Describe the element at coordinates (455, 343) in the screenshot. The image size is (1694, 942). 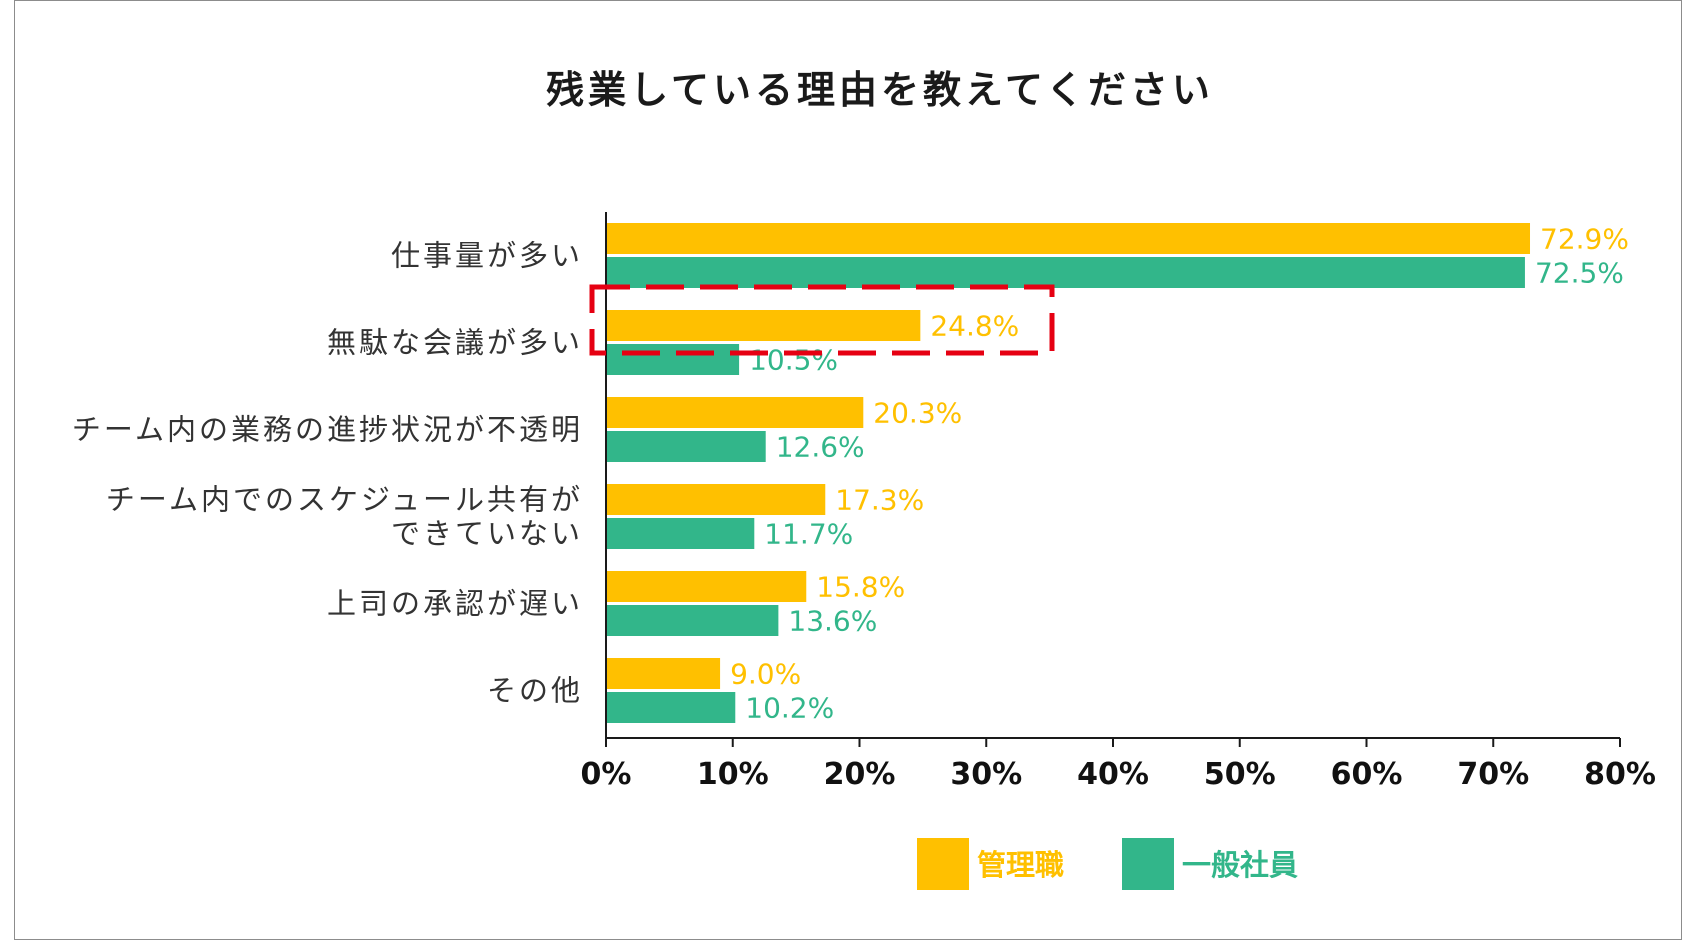
I see `category-label: 無駄な会議が多い` at that location.